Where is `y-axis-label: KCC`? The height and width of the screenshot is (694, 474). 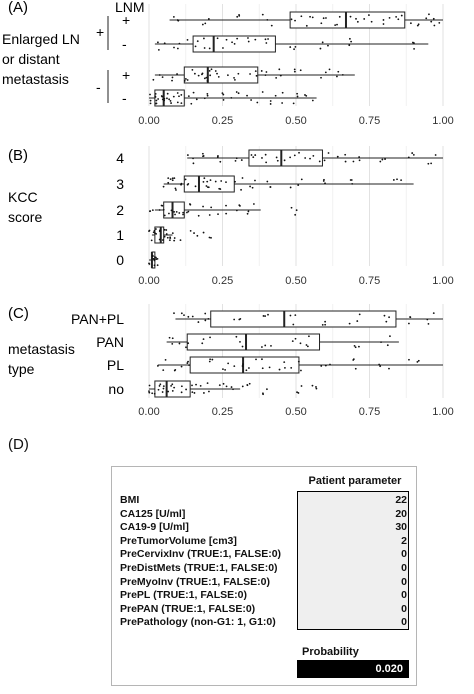
y-axis-label: KCC is located at coordinates (23, 197).